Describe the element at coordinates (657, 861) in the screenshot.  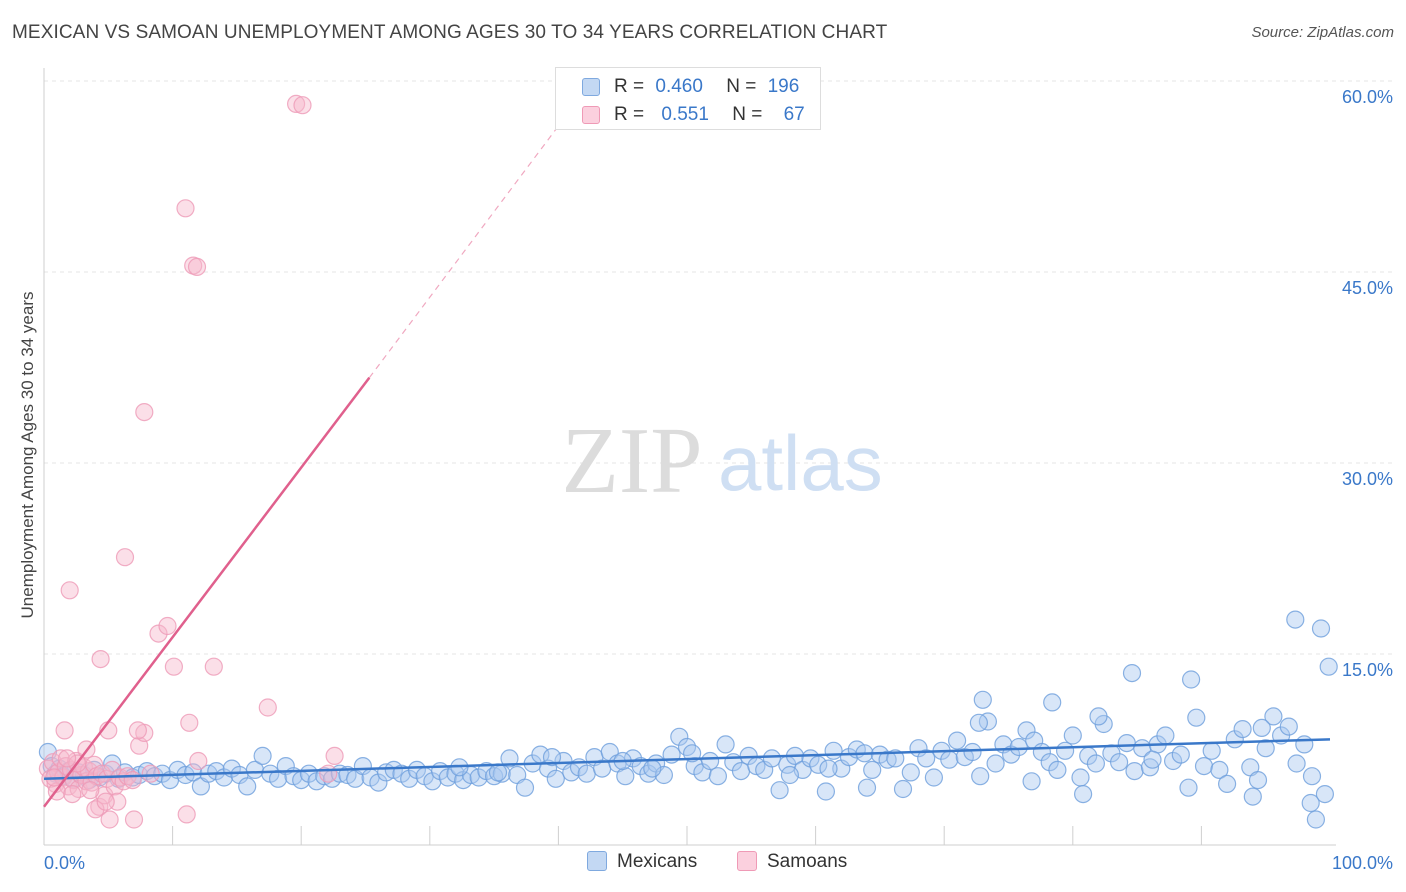
I see `legend-label-mexicans: Mexicans` at that location.